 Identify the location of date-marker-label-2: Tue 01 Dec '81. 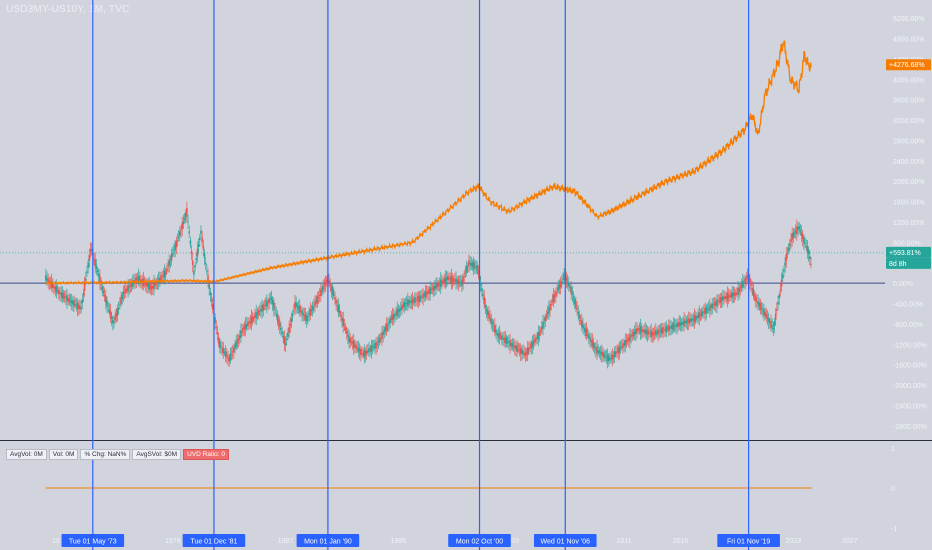
(214, 540).